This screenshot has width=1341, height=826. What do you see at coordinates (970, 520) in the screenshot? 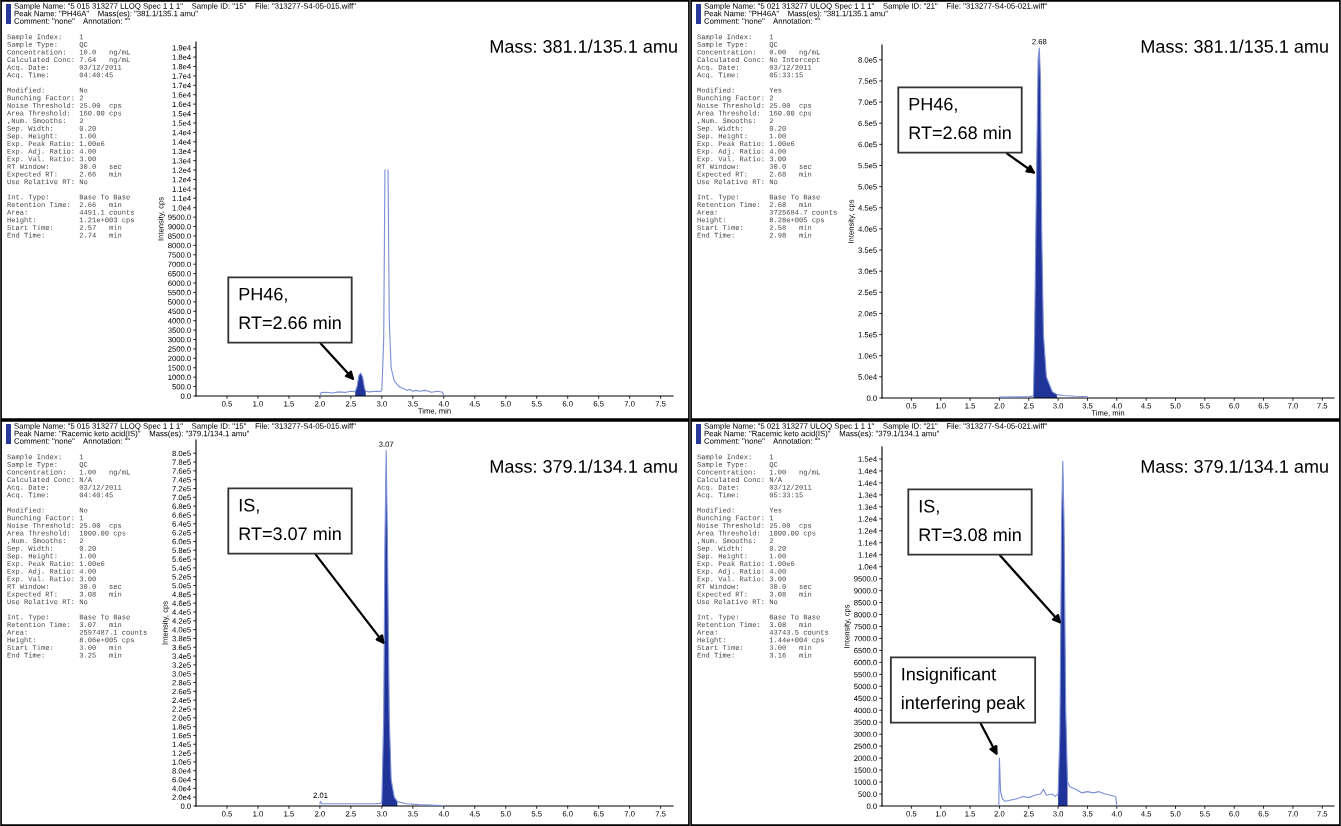
I see `annotation: IS, RT=3.08 min` at bounding box center [970, 520].